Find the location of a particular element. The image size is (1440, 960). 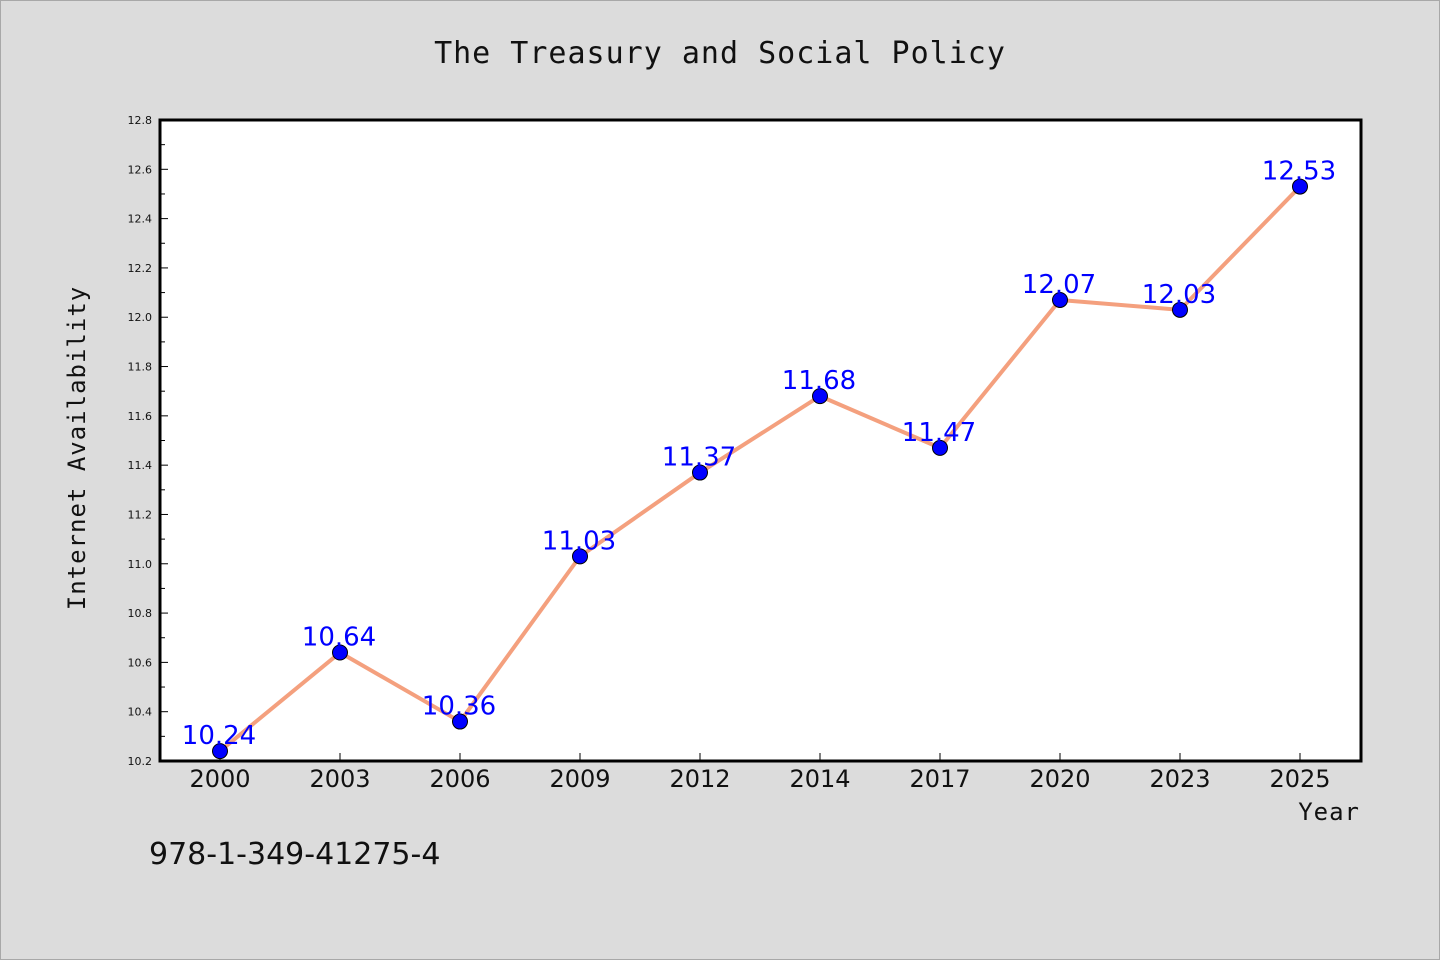

isbn-annotation: 978-1-349-41275-4 is located at coordinates (294, 854).